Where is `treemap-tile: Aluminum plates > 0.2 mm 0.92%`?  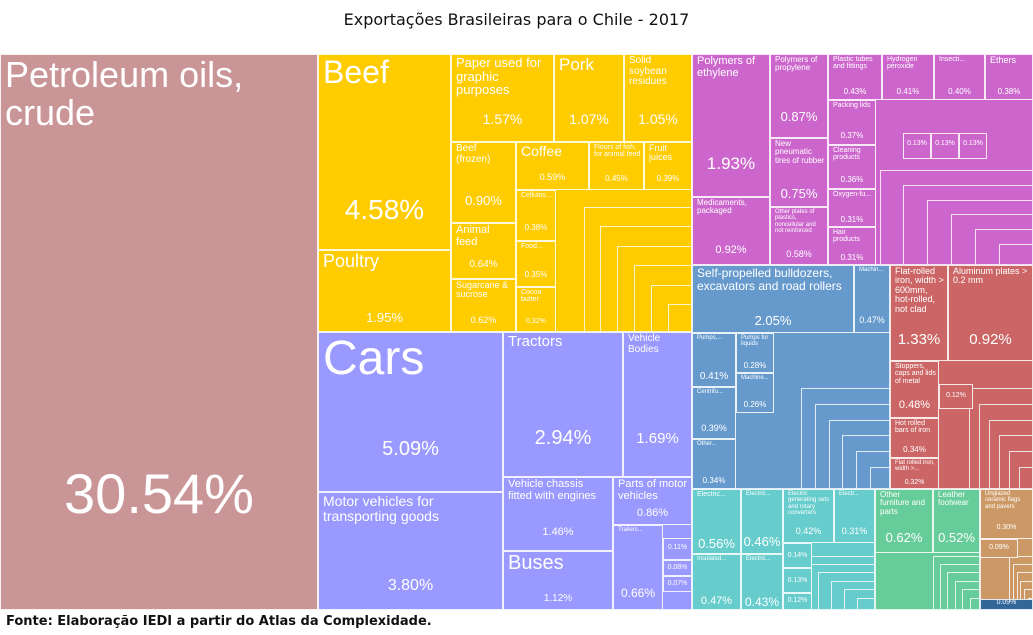 treemap-tile: Aluminum plates > 0.2 mm 0.92% is located at coordinates (990, 313).